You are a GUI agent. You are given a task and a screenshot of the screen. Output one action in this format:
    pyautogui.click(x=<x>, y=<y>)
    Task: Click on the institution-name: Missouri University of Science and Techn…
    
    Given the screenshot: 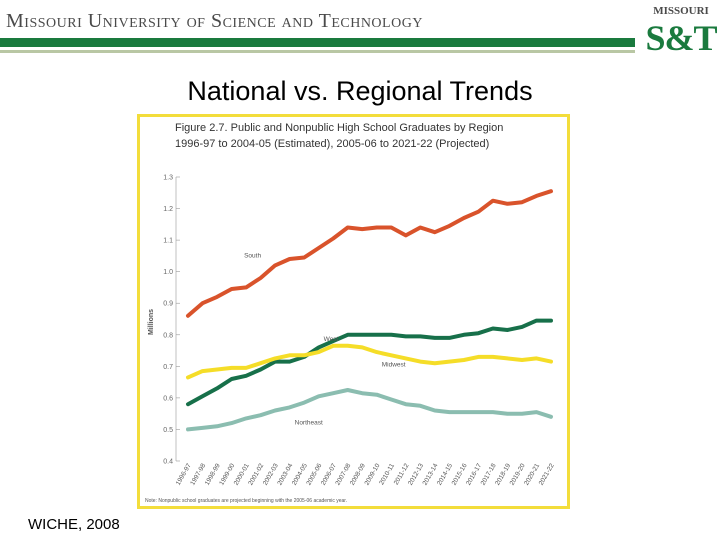 What is the action you would take?
    pyautogui.click(x=214, y=21)
    